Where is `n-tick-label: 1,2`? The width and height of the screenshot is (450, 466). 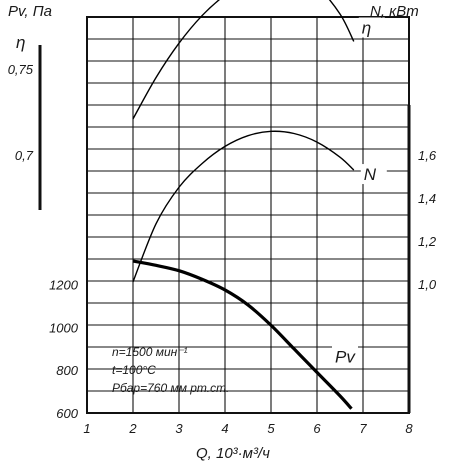 n-tick-label: 1,2 is located at coordinates (427, 241).